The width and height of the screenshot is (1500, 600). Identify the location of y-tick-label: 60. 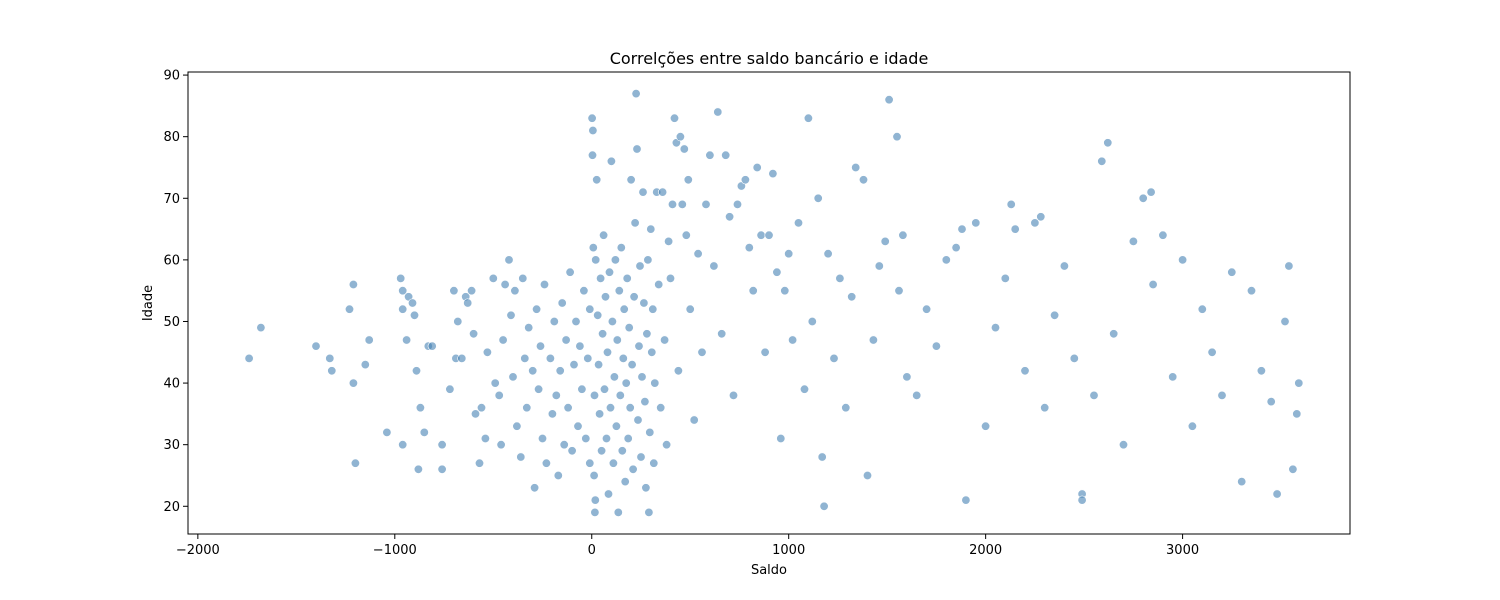
(171, 260).